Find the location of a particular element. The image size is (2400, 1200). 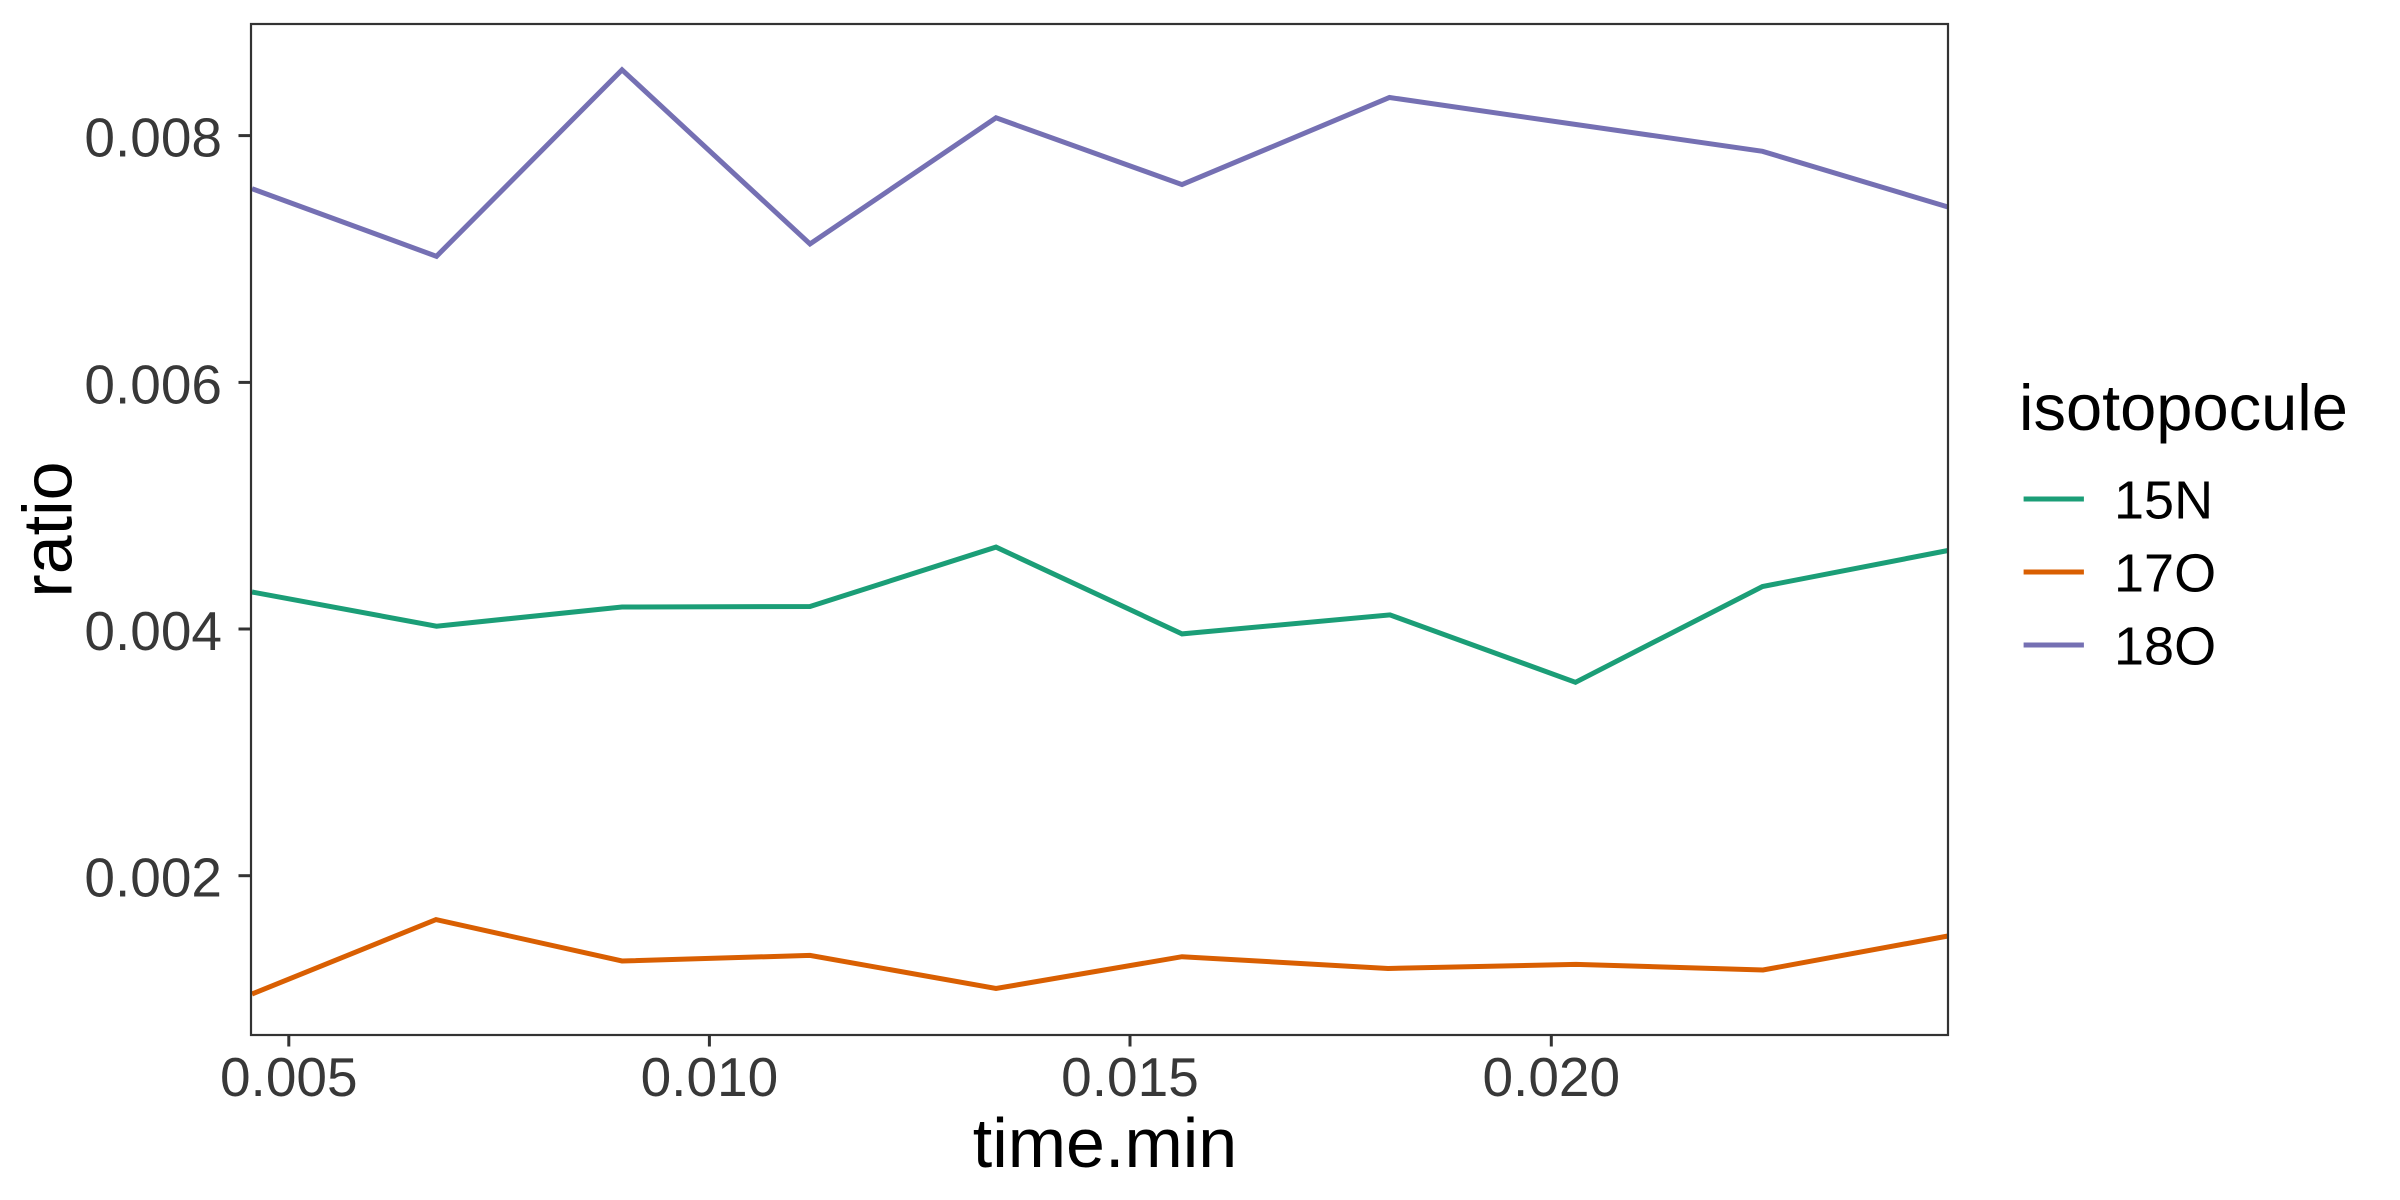

svg-text: 0.008 is located at coordinates (153, 138).